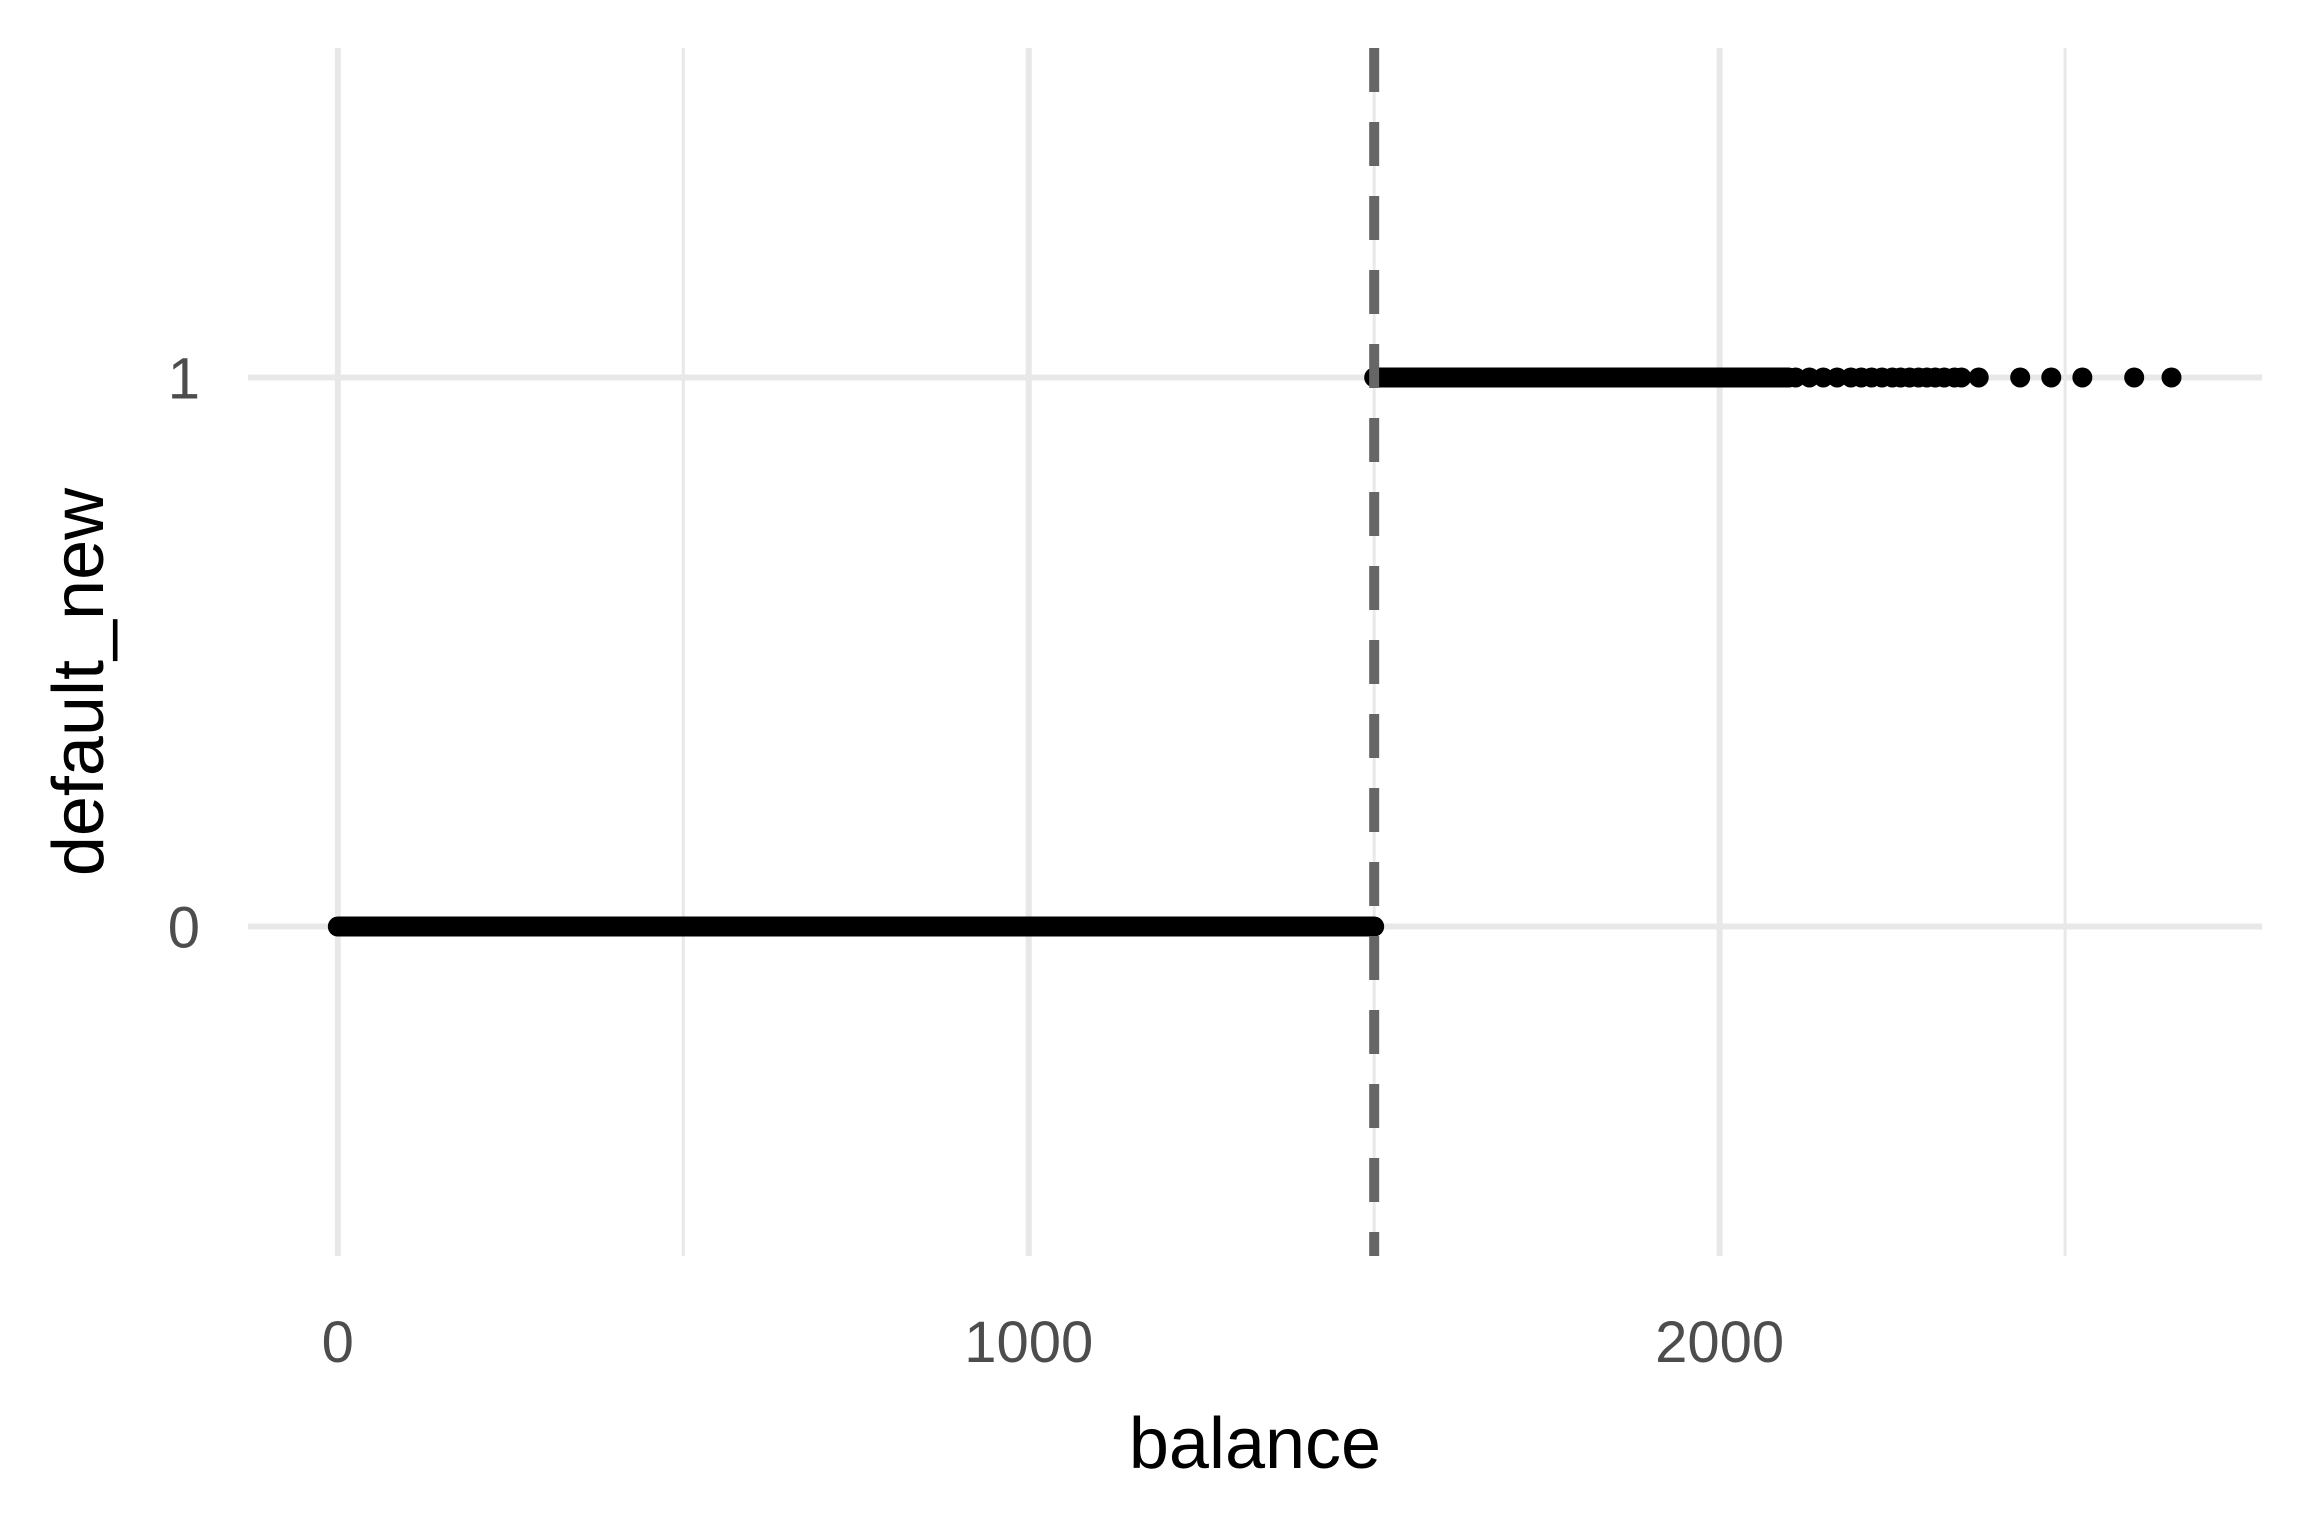 The image size is (2304, 1536). I want to click on x-tick-label: 2000, so click(1719, 1342).